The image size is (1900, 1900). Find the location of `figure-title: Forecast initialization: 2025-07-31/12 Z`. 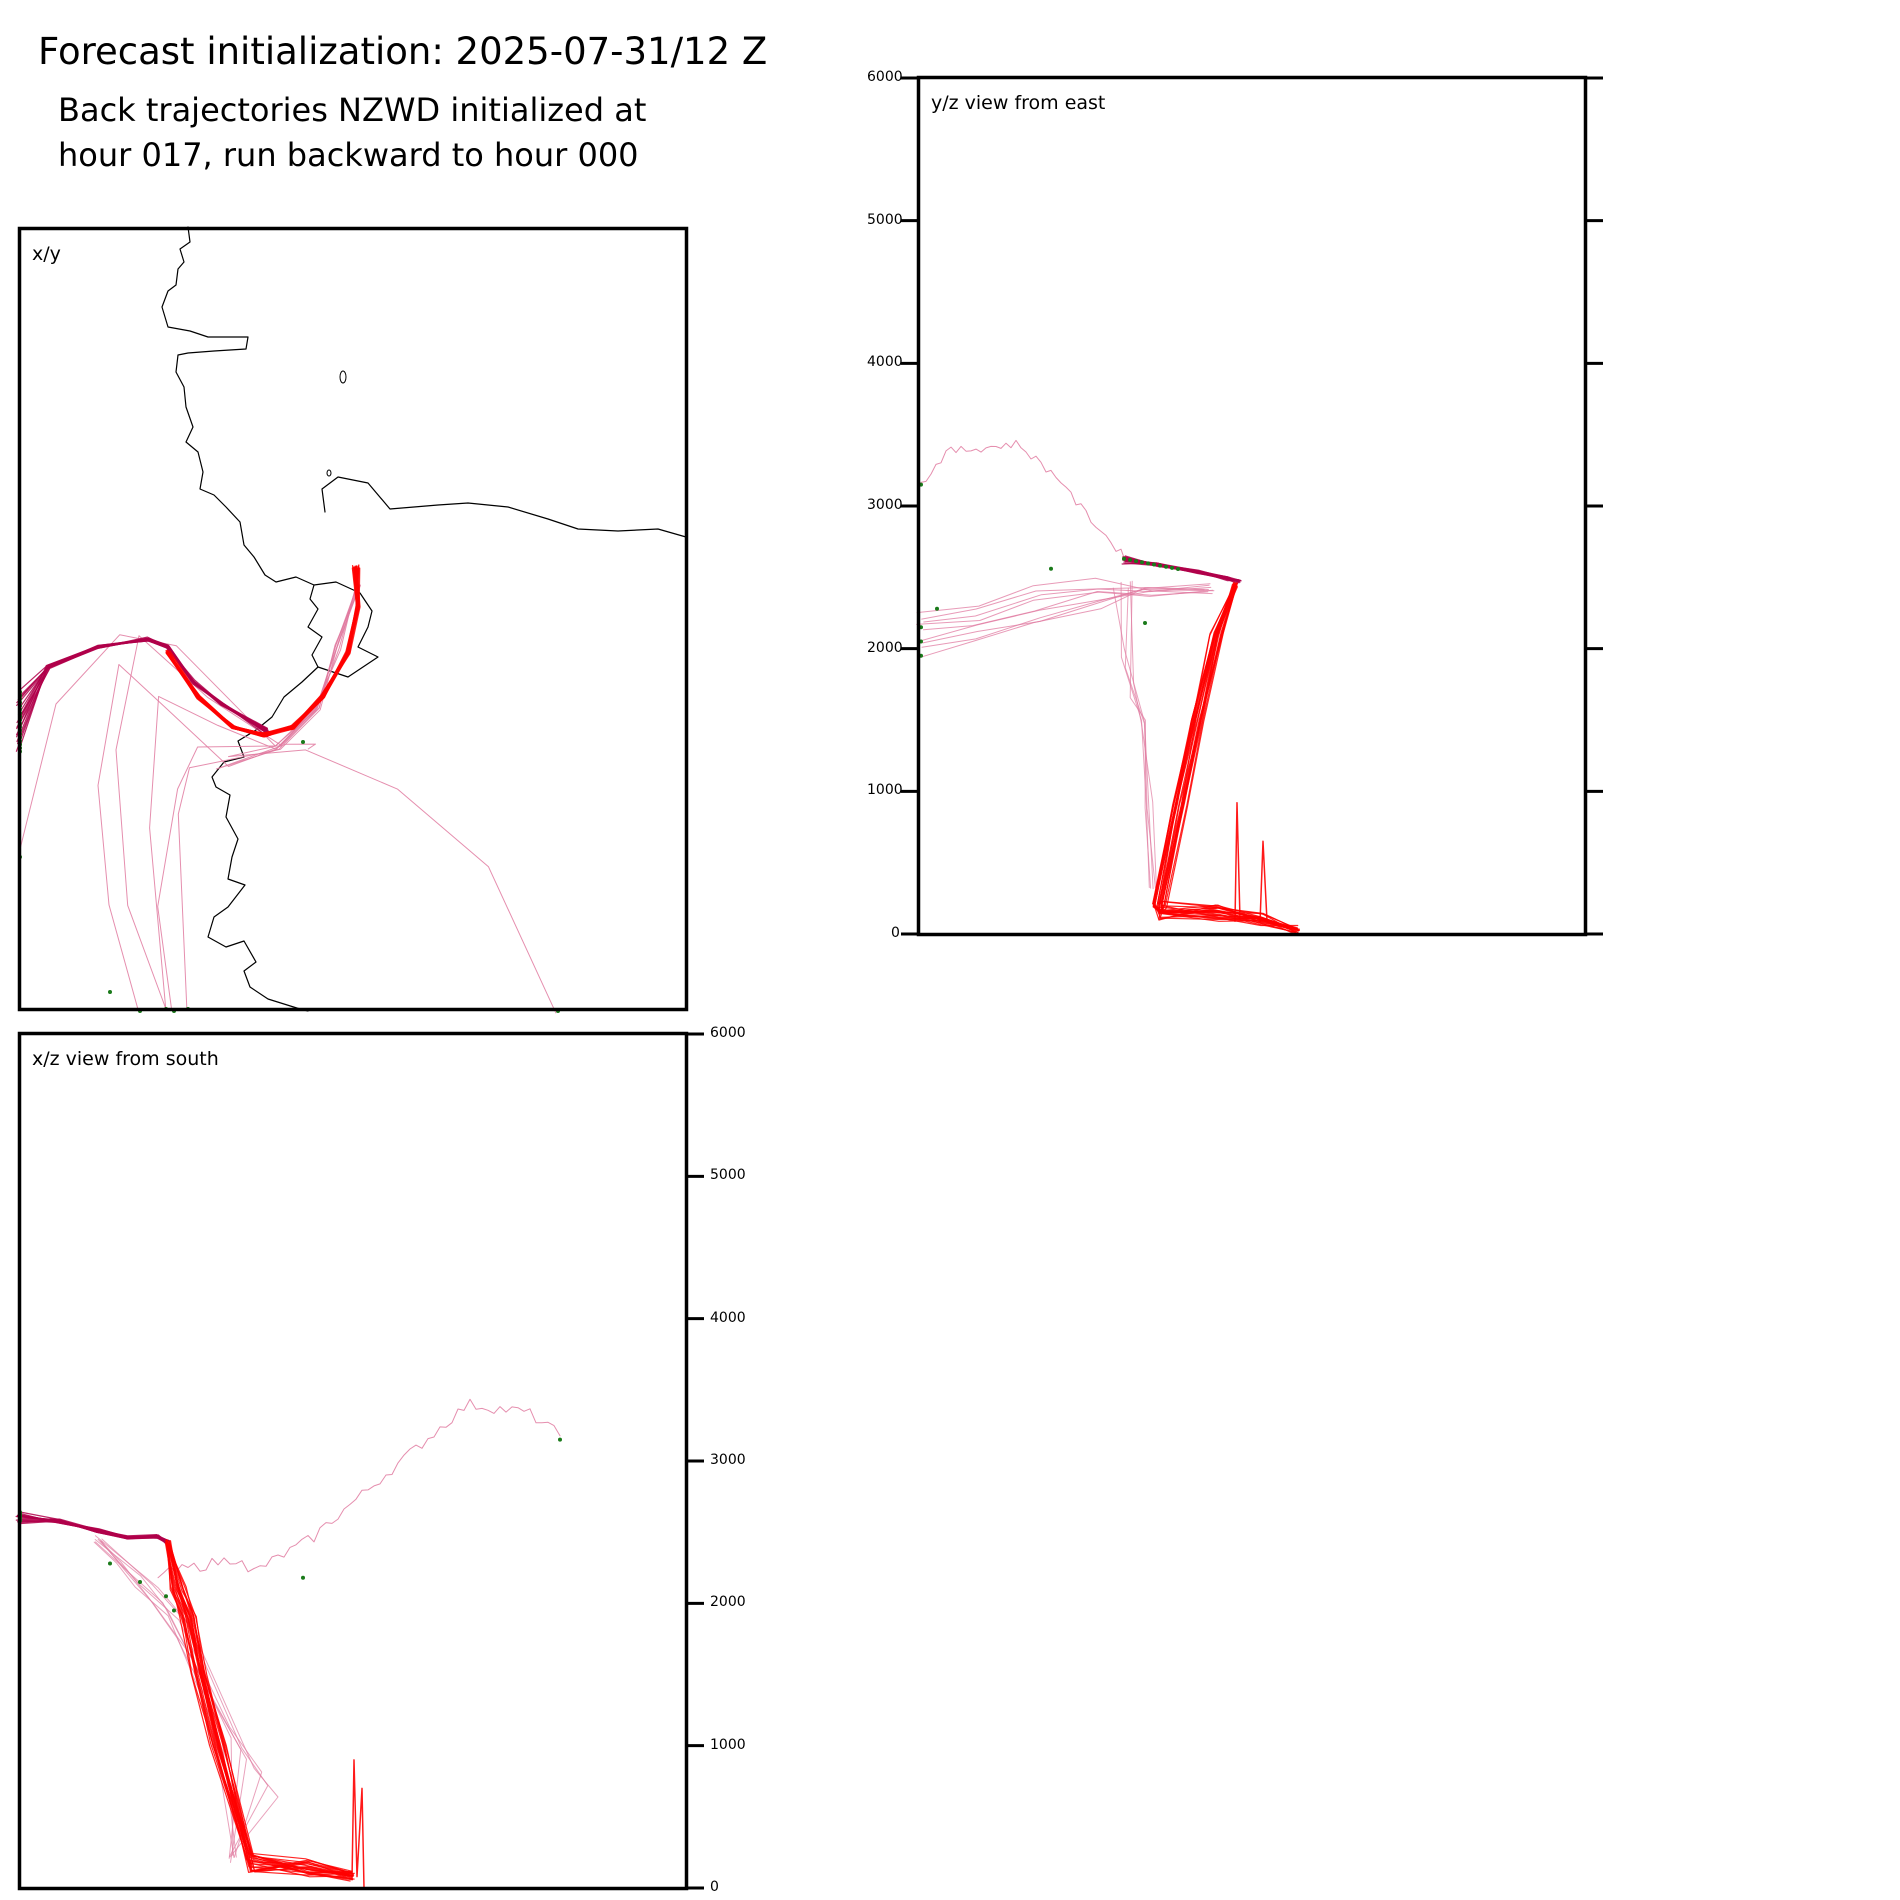

figure-title: Forecast initialization: 2025-07-31/12 Z is located at coordinates (403, 51).